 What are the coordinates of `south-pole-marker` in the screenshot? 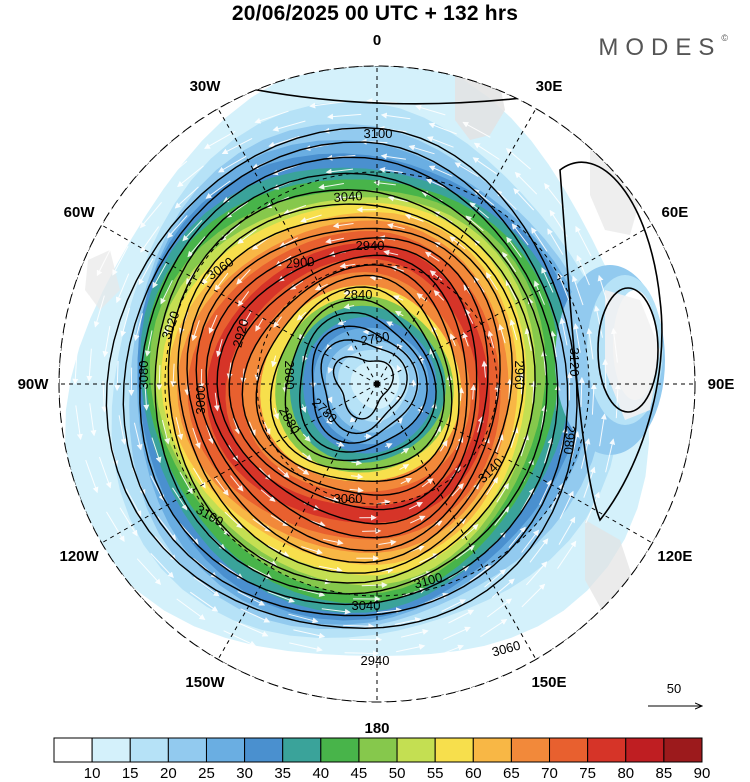 It's located at (377, 384).